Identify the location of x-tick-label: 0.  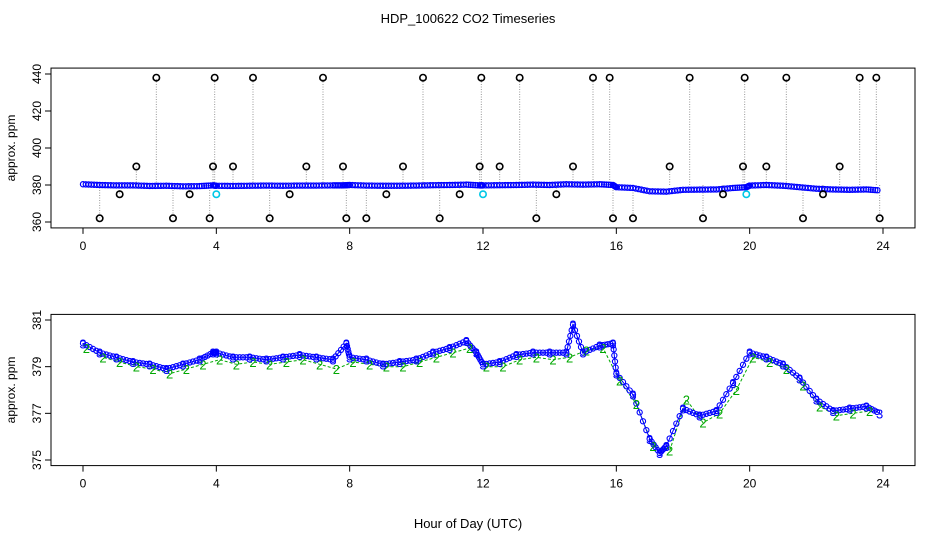
(83, 246).